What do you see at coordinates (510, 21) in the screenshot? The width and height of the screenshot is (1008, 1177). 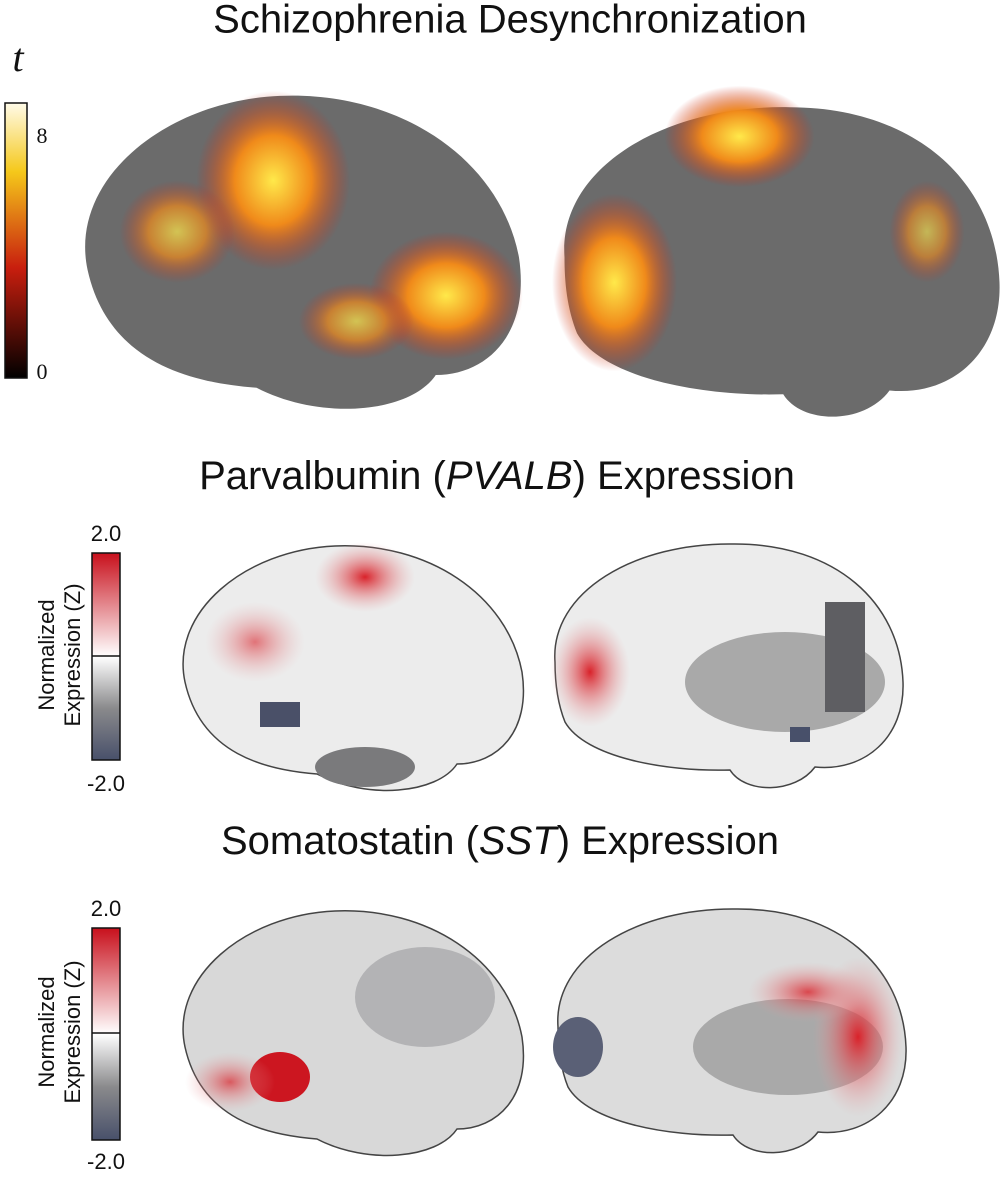 I see `panel-title: Schizophrenia Desynchronization` at bounding box center [510, 21].